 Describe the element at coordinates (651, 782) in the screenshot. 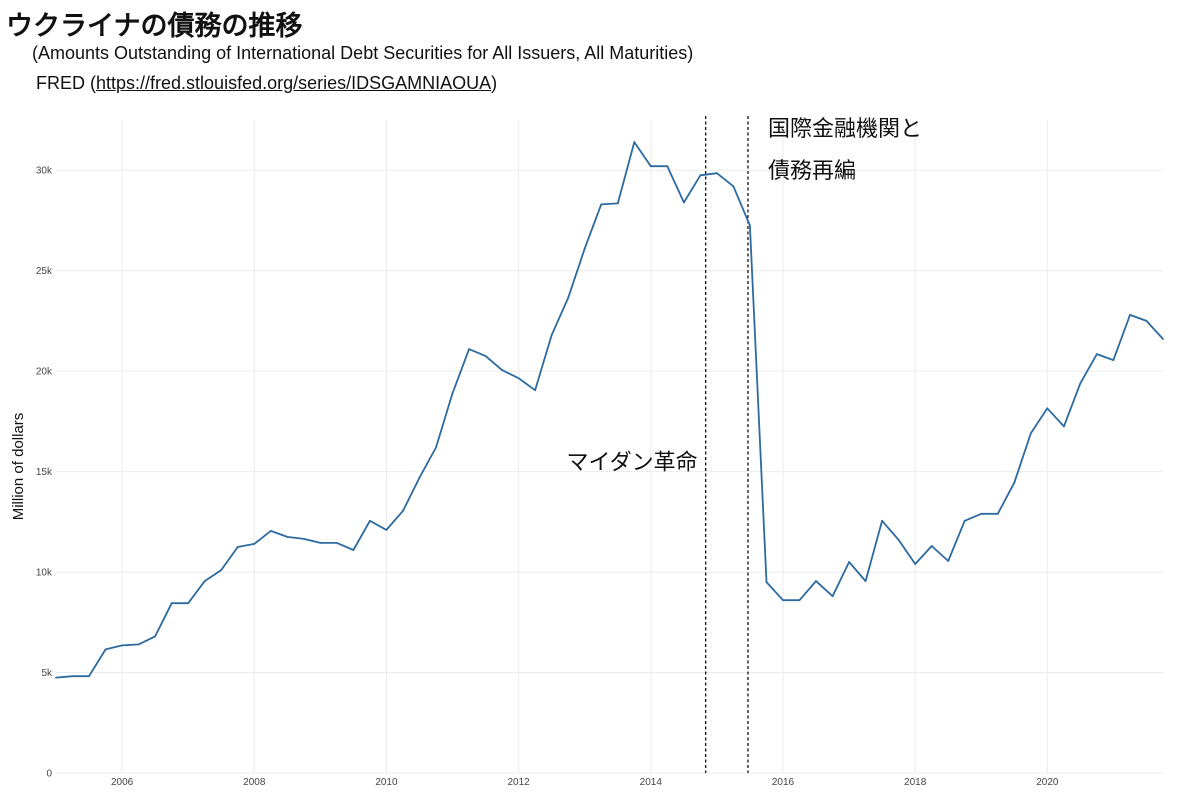

I see `x-tick-label: 2014` at that location.